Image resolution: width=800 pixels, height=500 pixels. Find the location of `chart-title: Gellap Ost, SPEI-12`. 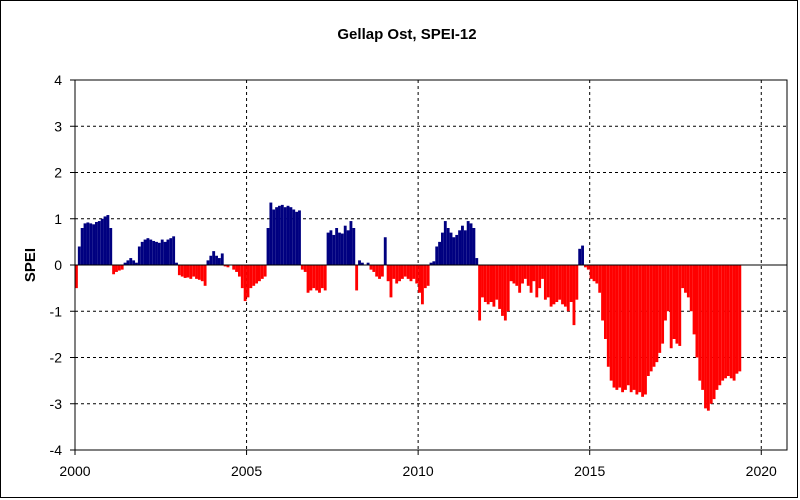

chart-title: Gellap Ost, SPEI-12 is located at coordinates (406, 34).